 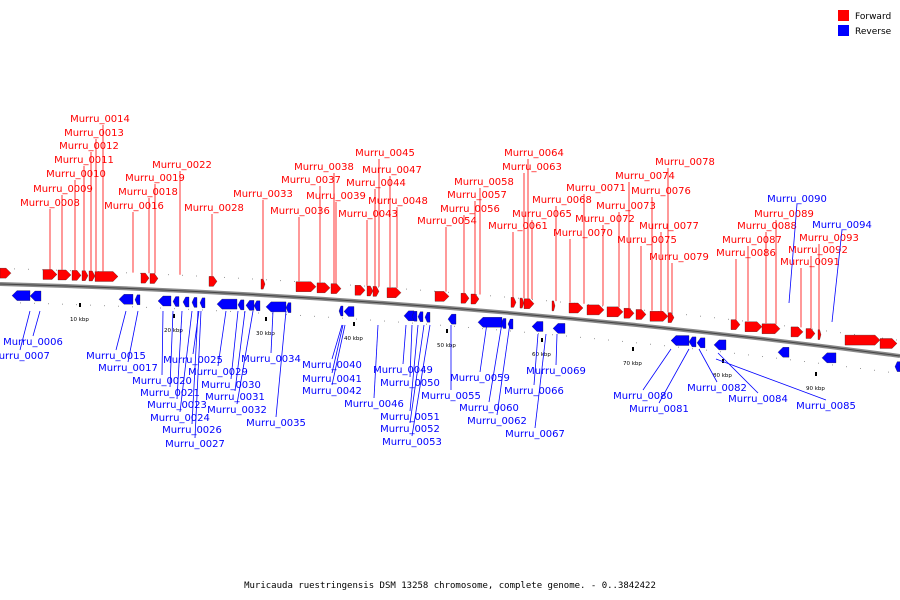 What do you see at coordinates (94, 133) in the screenshot?
I see `forward-gene-label: Murru_0013` at bounding box center [94, 133].